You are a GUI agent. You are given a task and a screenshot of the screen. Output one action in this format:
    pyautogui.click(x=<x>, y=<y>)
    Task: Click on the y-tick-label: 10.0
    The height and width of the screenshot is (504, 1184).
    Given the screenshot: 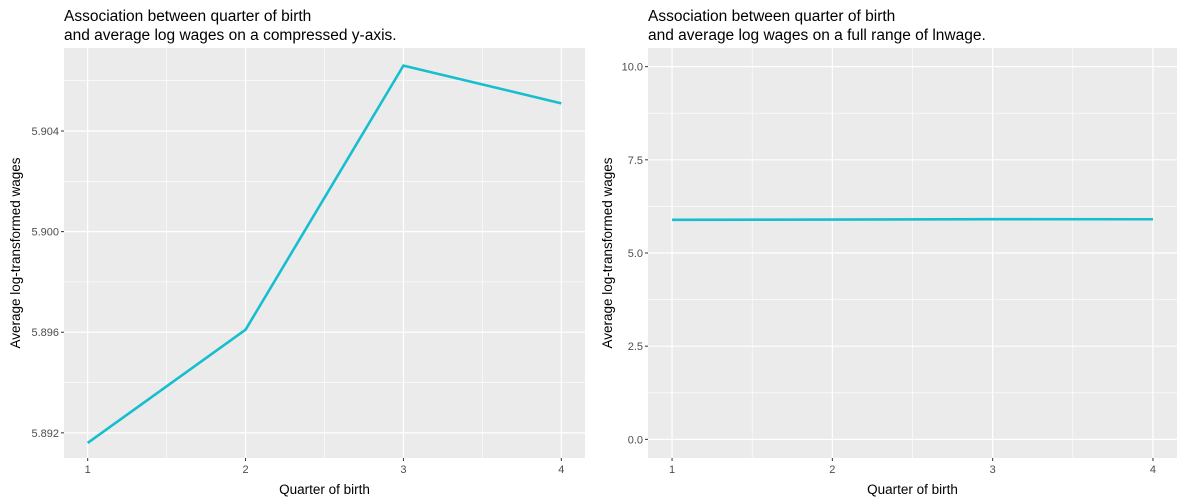 What is the action you would take?
    pyautogui.click(x=632, y=68)
    